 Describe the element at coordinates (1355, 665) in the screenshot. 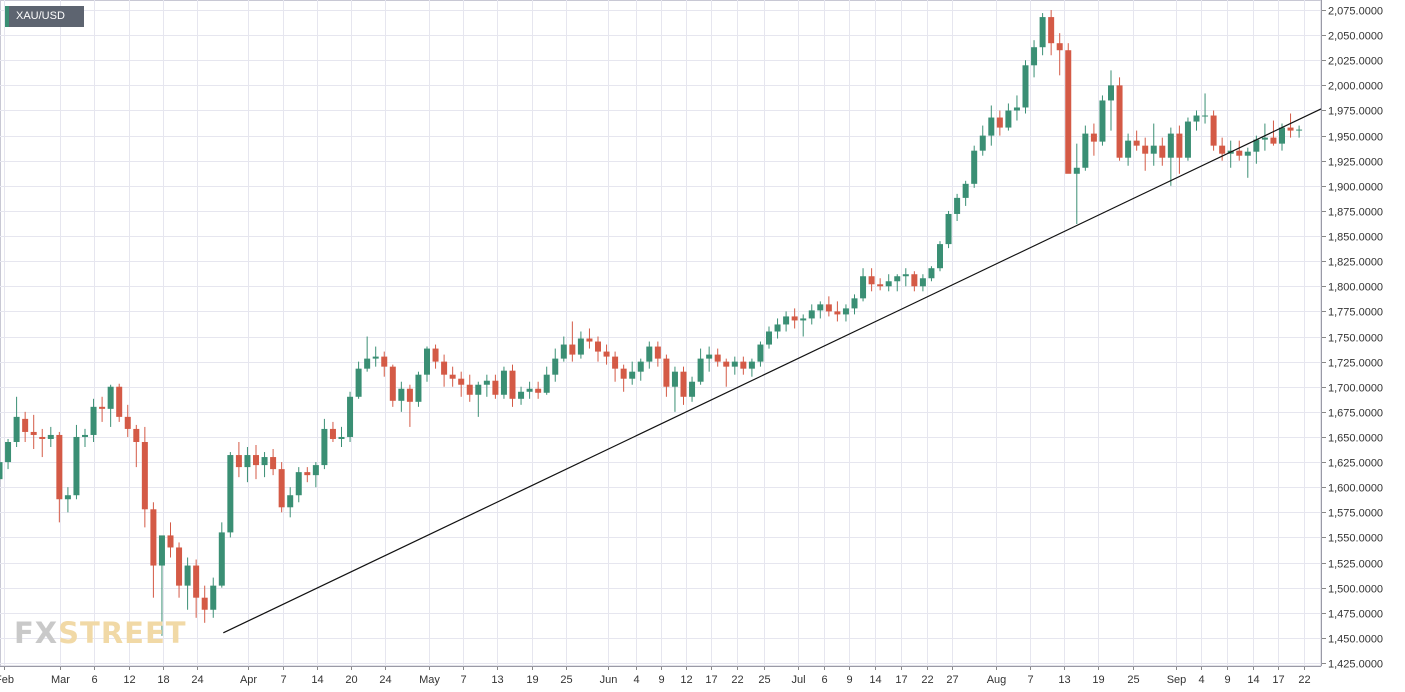

I see `y-tick-label: 1,425.0000` at that location.